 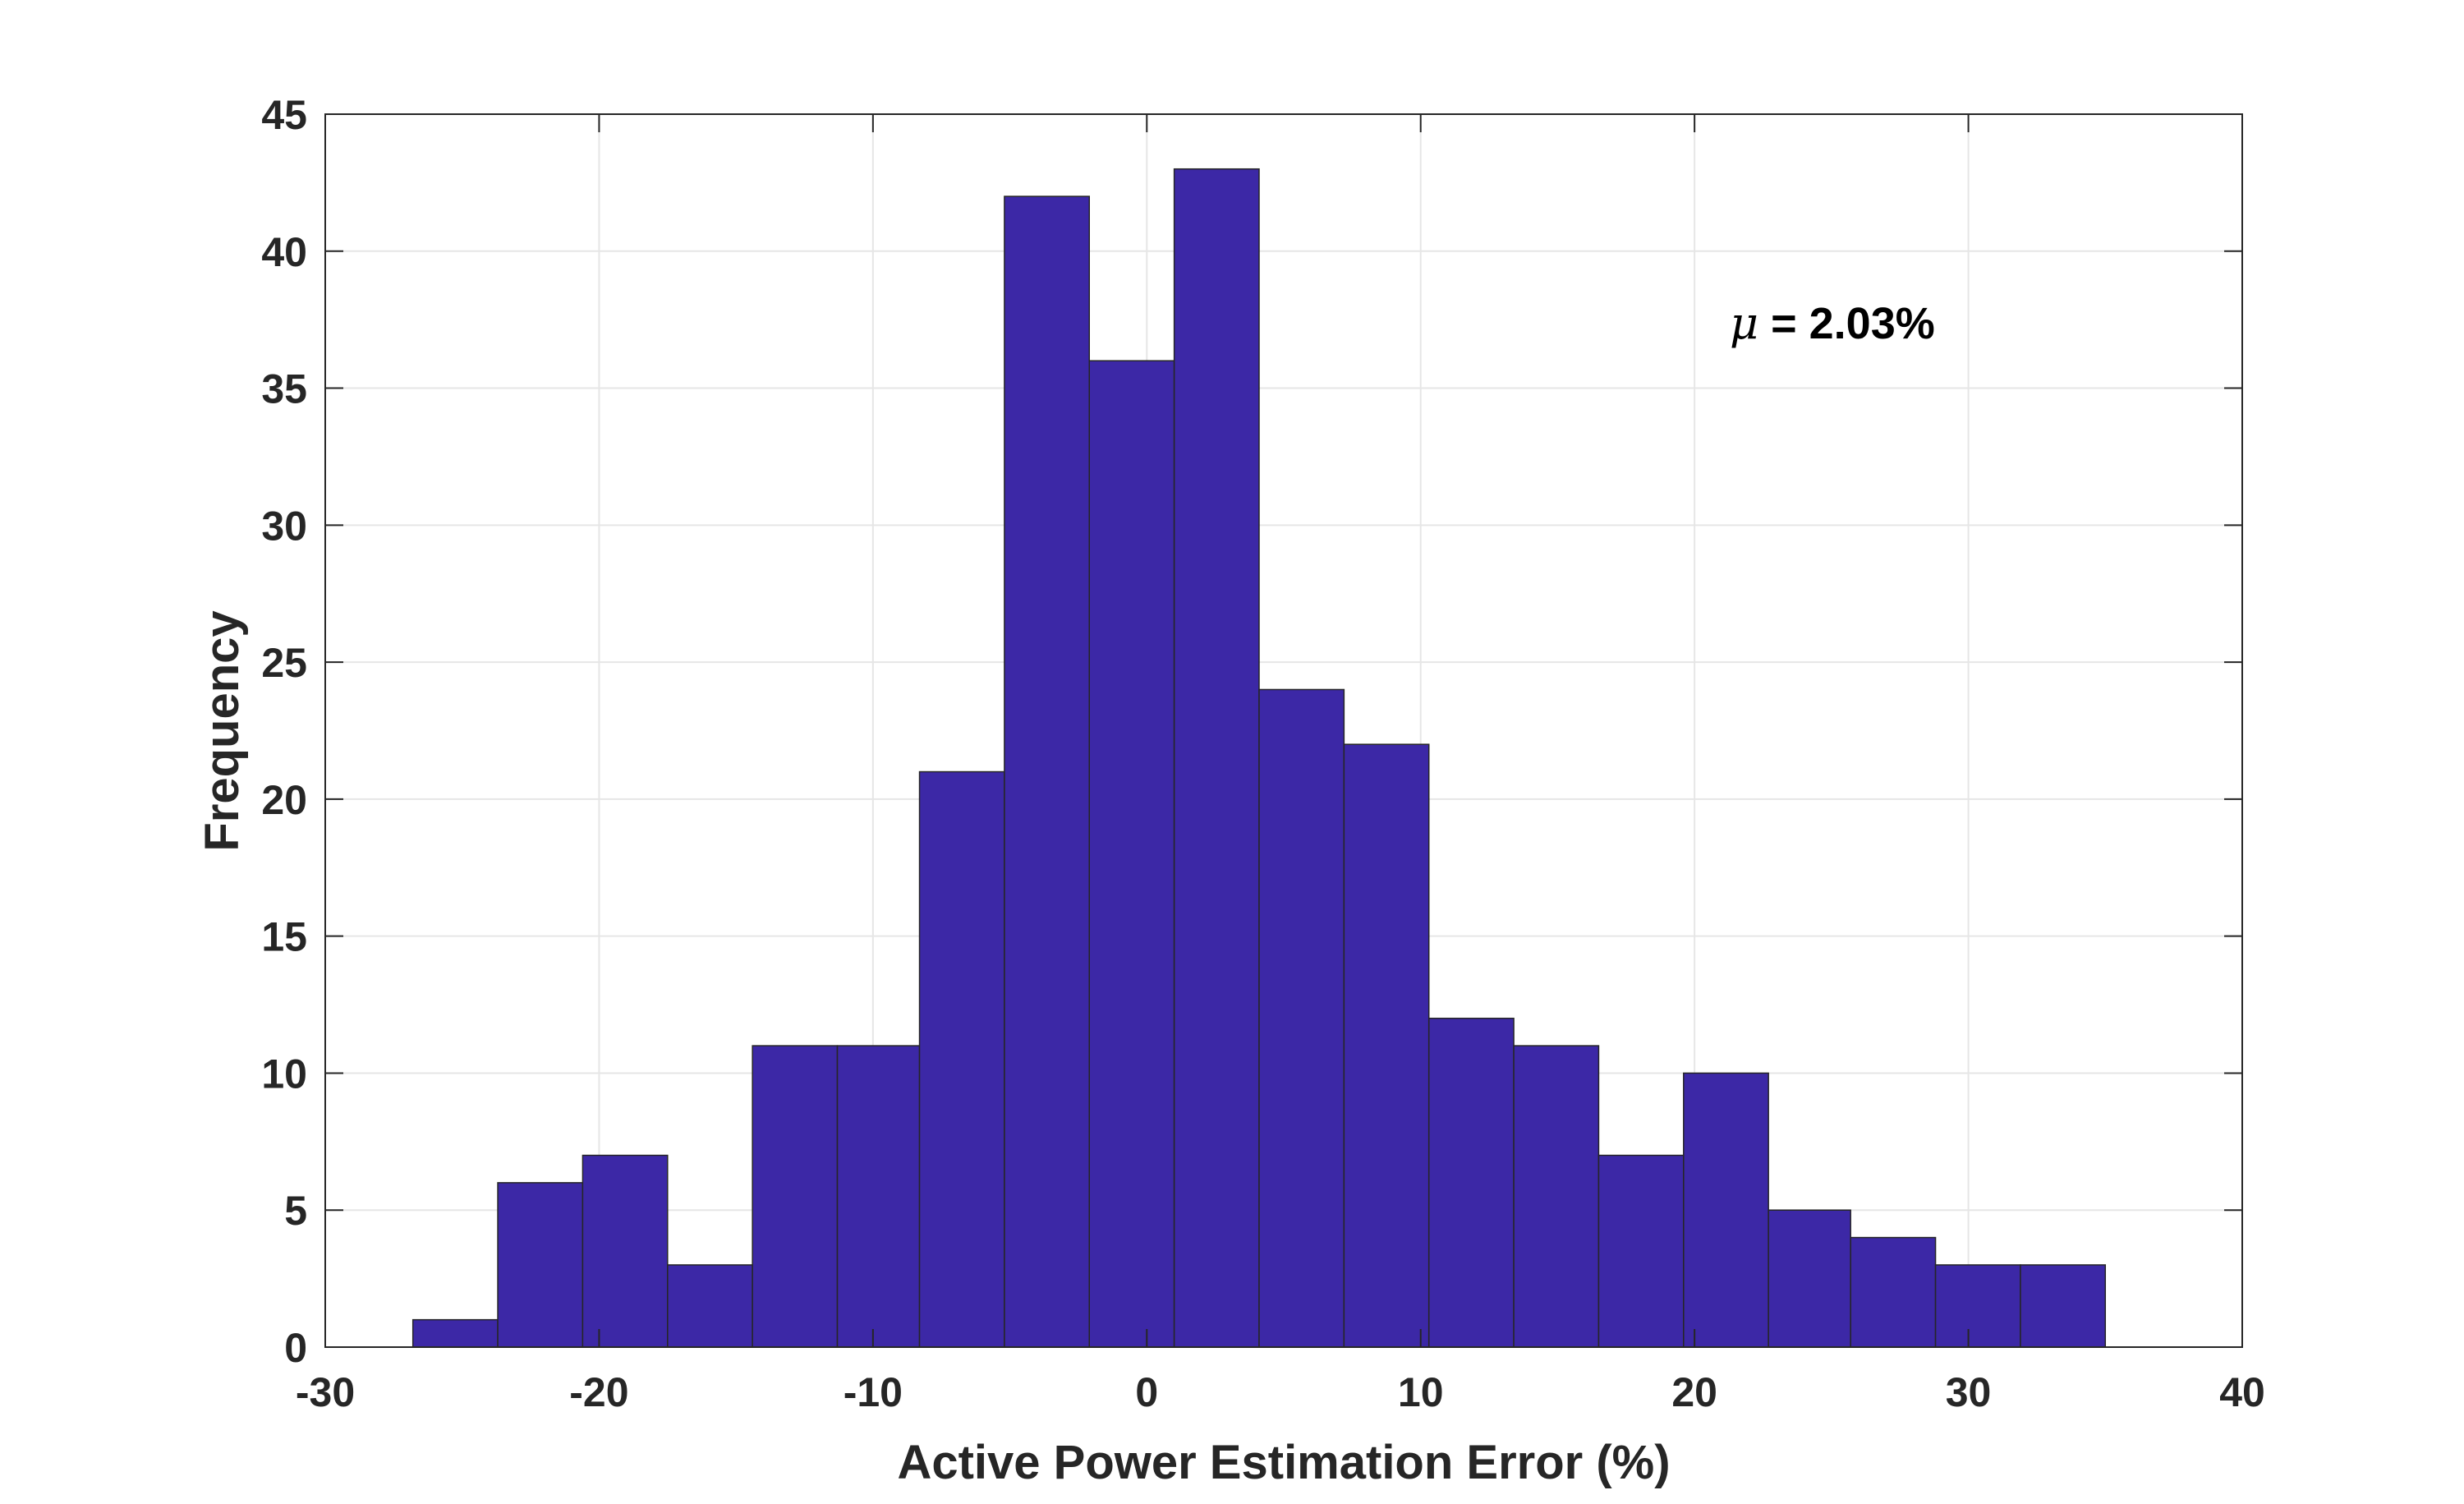 I want to click on x-tick-label-7: 40, so click(x=2242, y=1392).